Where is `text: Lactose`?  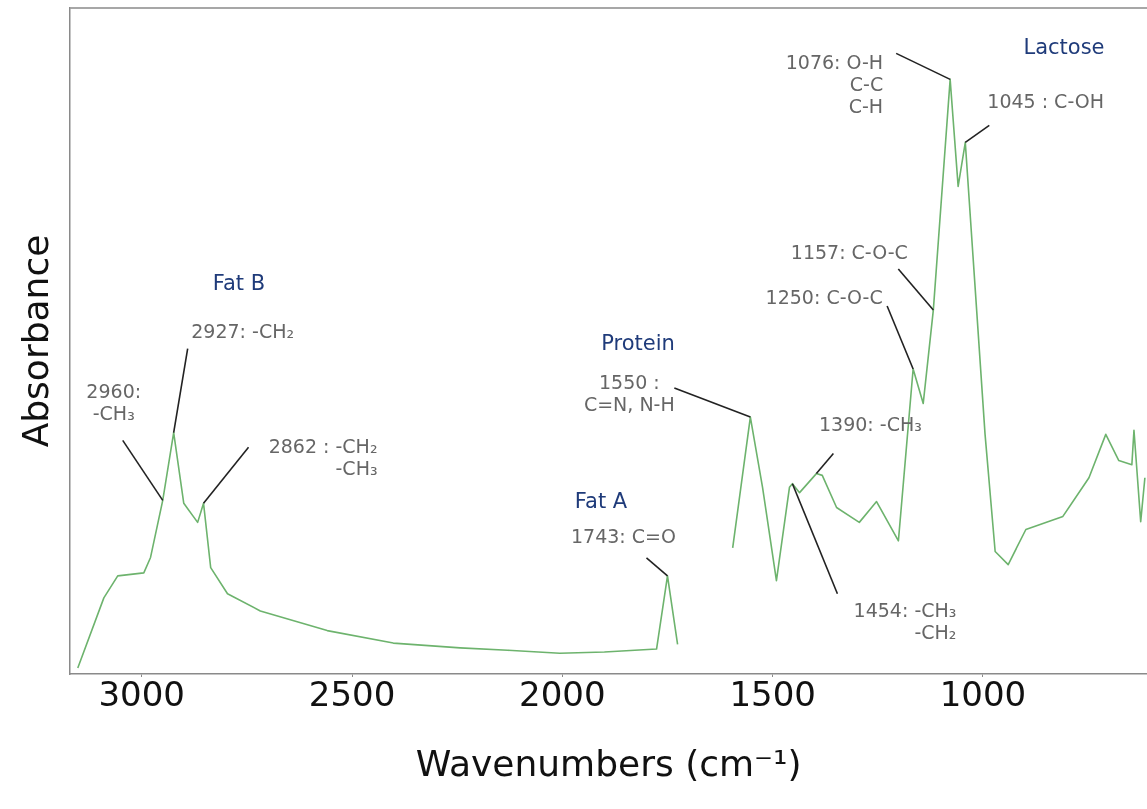
text: Lactose is located at coordinates (1064, 47).